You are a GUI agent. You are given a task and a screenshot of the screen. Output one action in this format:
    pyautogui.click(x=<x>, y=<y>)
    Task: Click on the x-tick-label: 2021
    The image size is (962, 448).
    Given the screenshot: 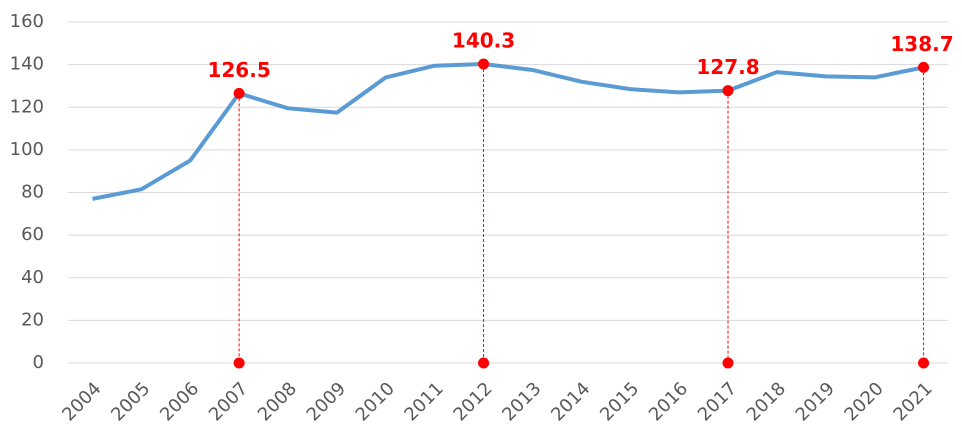 What is the action you would take?
    pyautogui.click(x=912, y=401)
    